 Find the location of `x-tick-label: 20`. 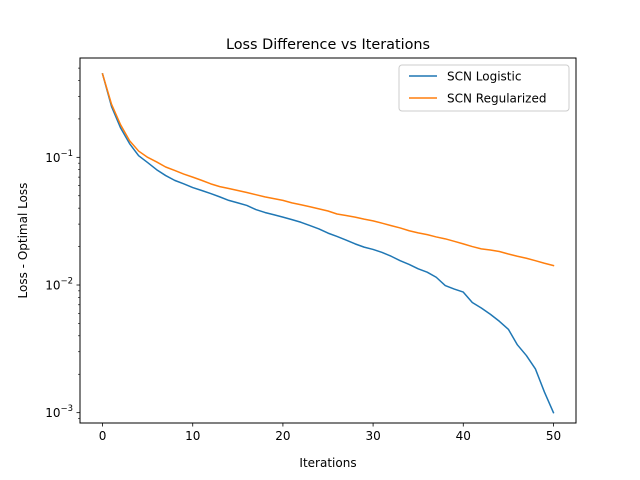

x-tick-label: 20 is located at coordinates (282, 436).